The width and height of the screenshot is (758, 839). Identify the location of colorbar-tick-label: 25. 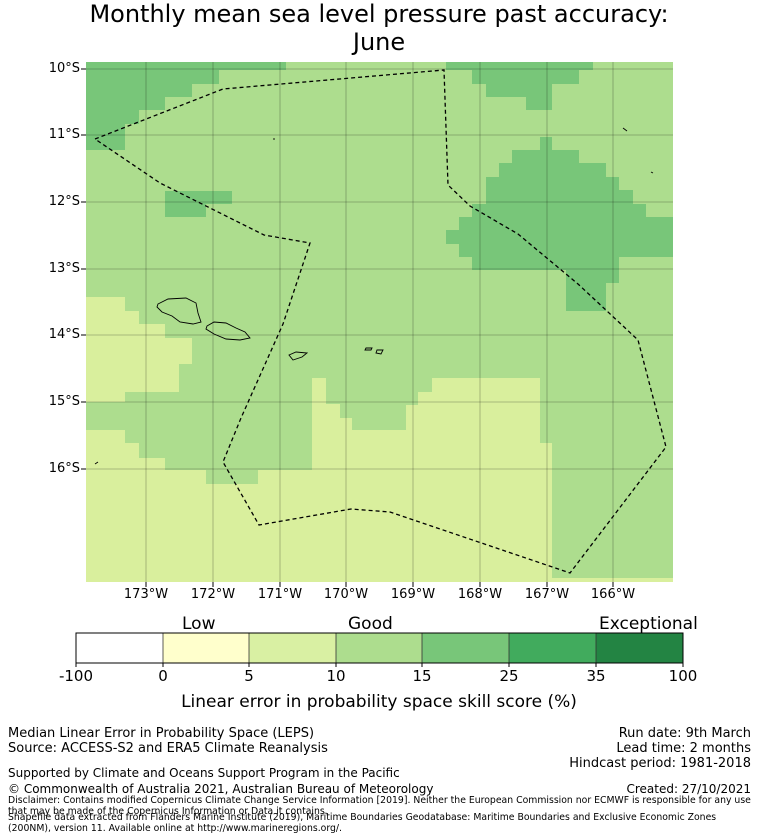
(509, 676).